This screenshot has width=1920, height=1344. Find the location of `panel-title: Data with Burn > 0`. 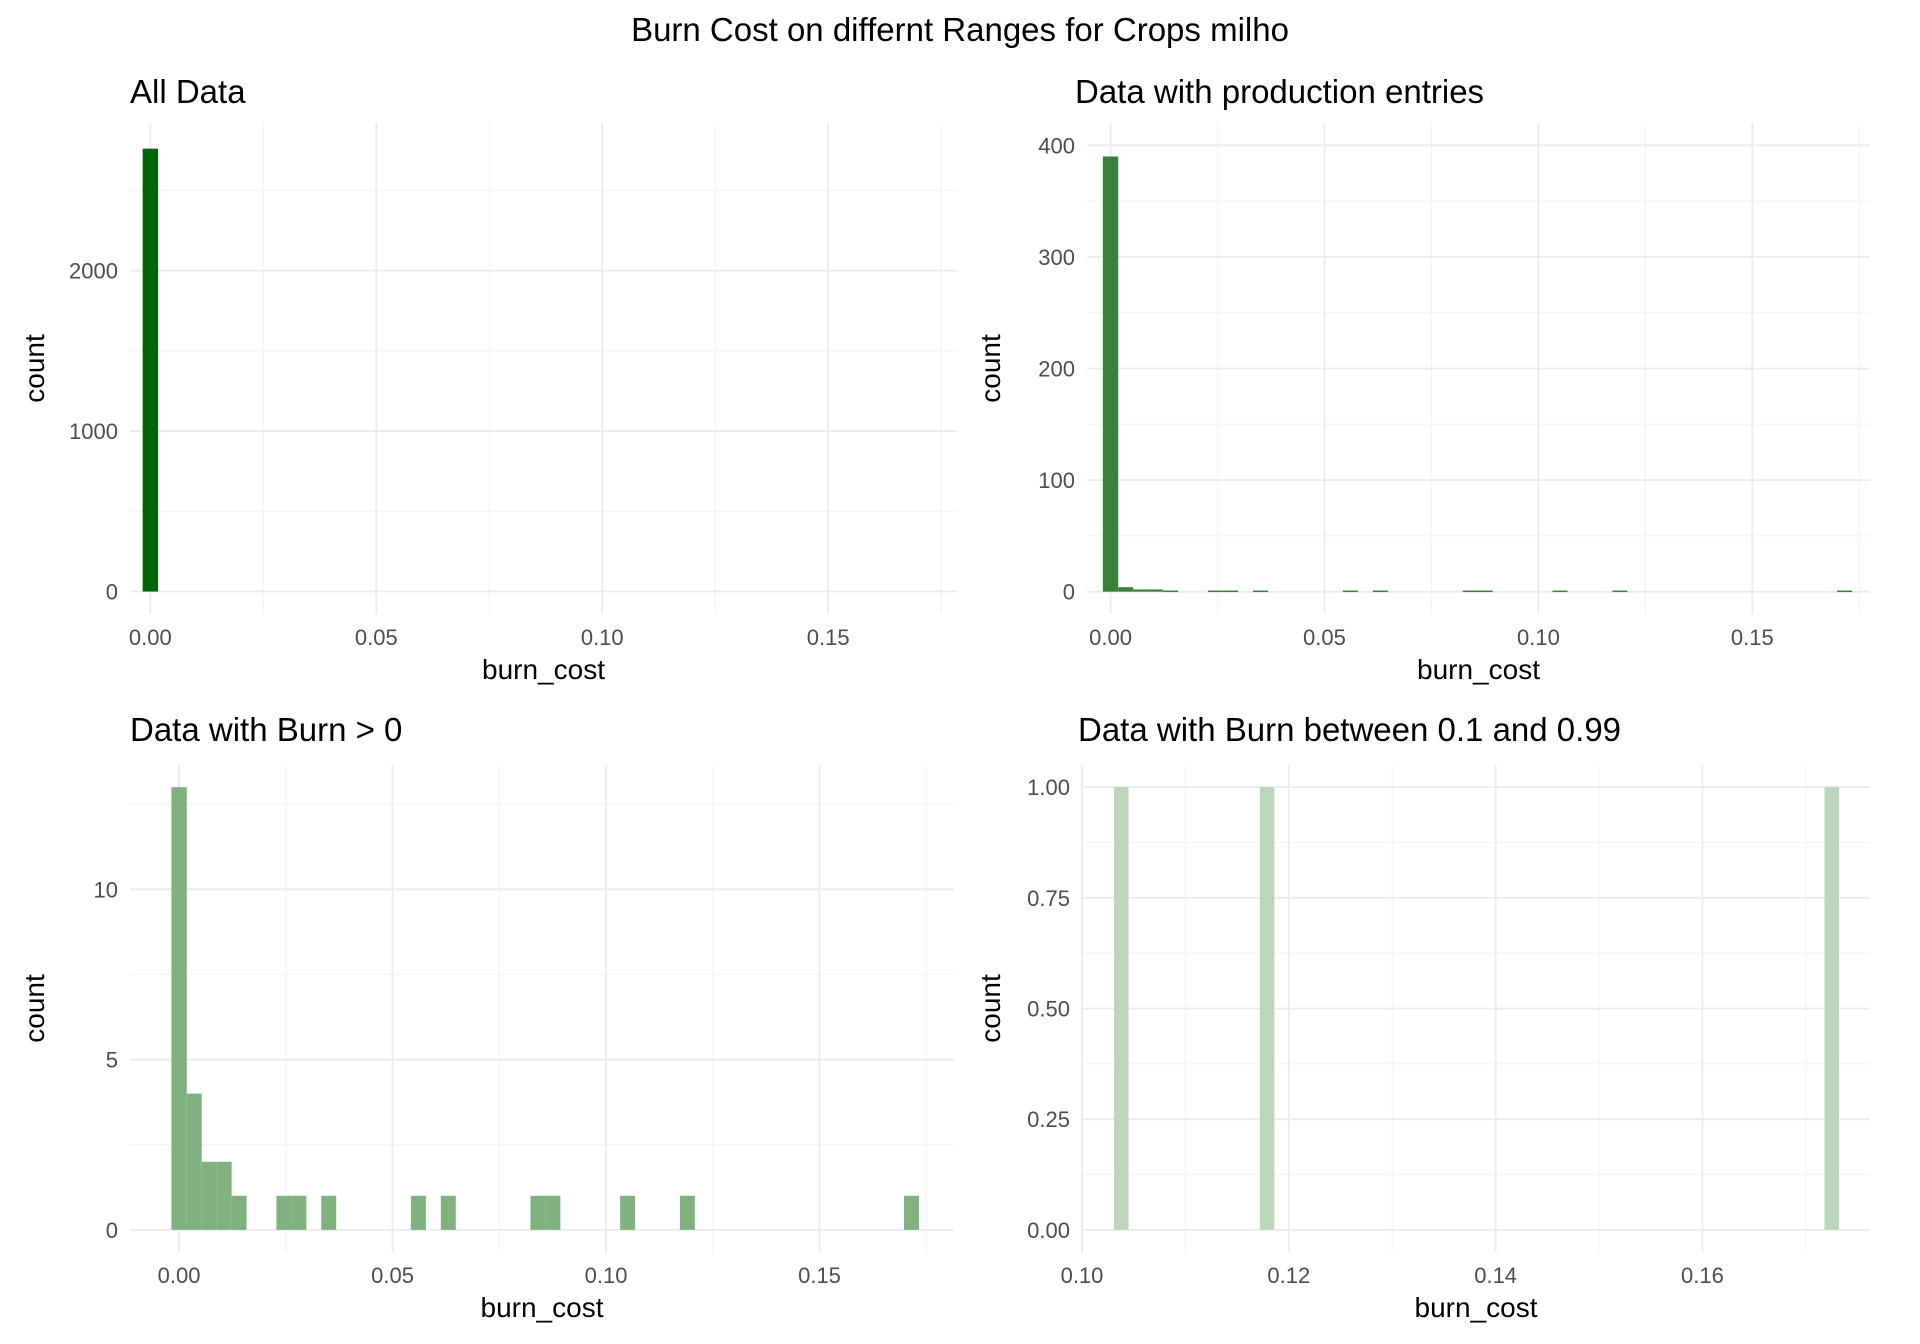

panel-title: Data with Burn > 0 is located at coordinates (266, 729).